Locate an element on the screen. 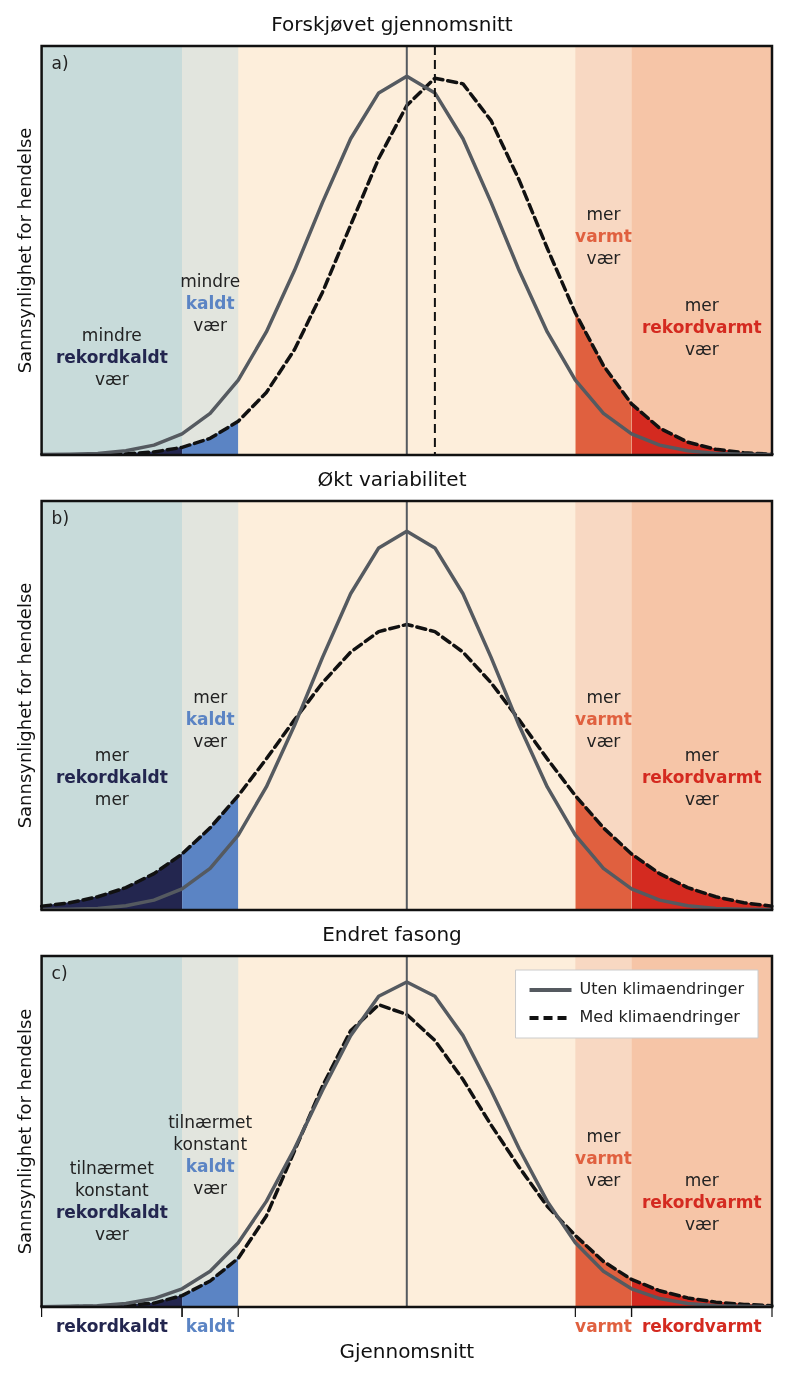  text: rekordvarmt is located at coordinates (701, 1325).